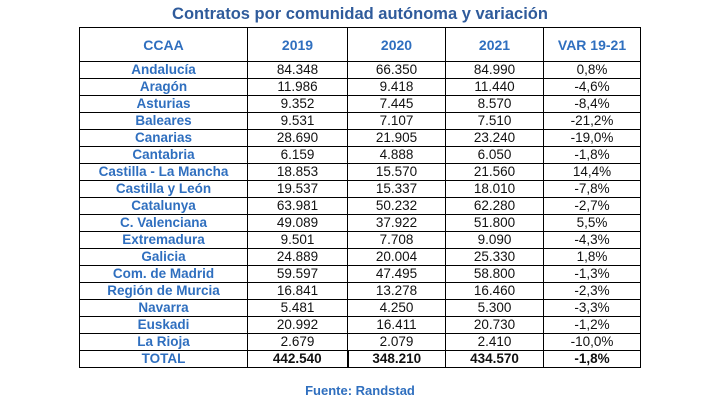  What do you see at coordinates (592, 155) in the screenshot?
I see `variation: -1,8%` at bounding box center [592, 155].